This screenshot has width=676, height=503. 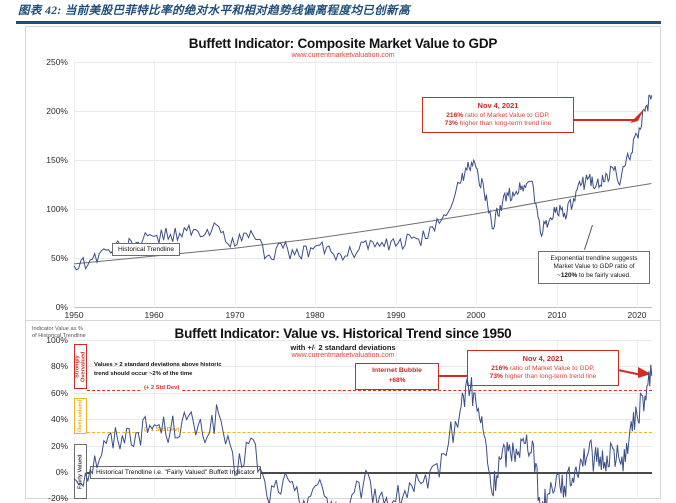 I want to click on chart1-xtick-1980: 1980, so click(x=315, y=315).